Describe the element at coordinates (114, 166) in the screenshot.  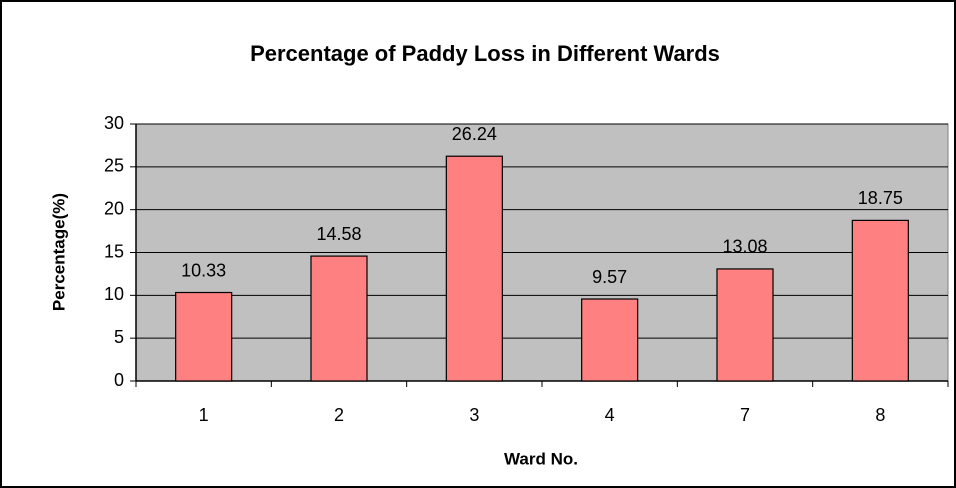
I see `y-tick-label: 25` at that location.